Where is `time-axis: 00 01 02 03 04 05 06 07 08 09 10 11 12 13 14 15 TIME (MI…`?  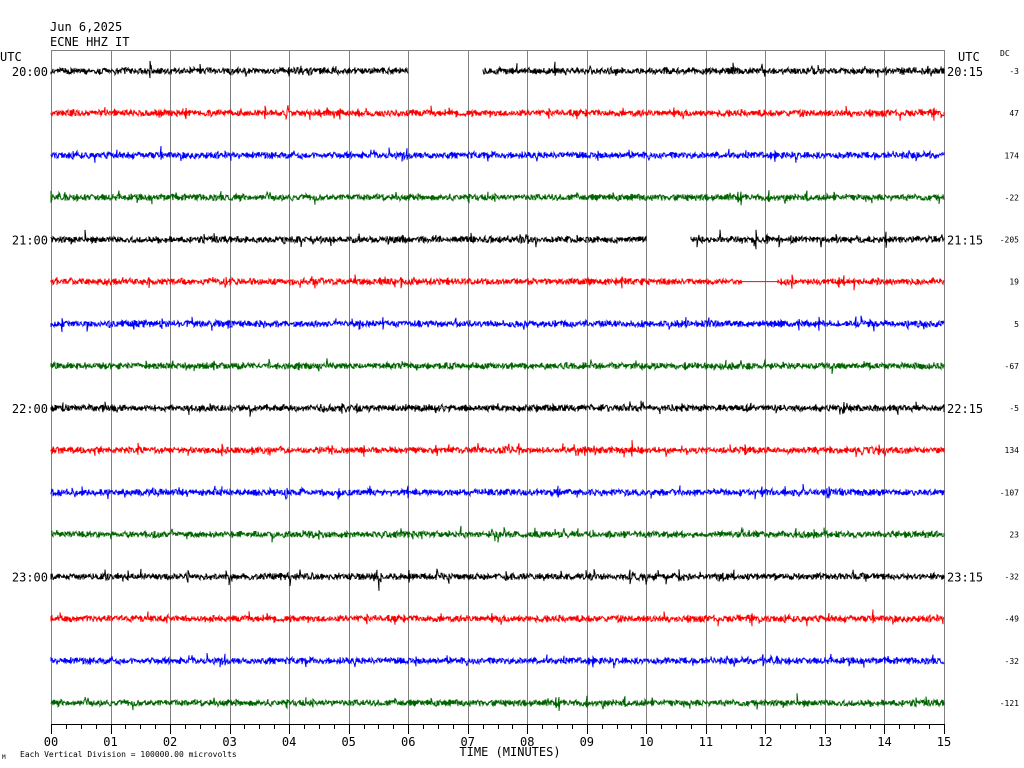 time-axis: 00 01 02 03 04 05 06 07 08 09 10 11 12 13 14 15 TIME (MI… is located at coordinates (497, 741).